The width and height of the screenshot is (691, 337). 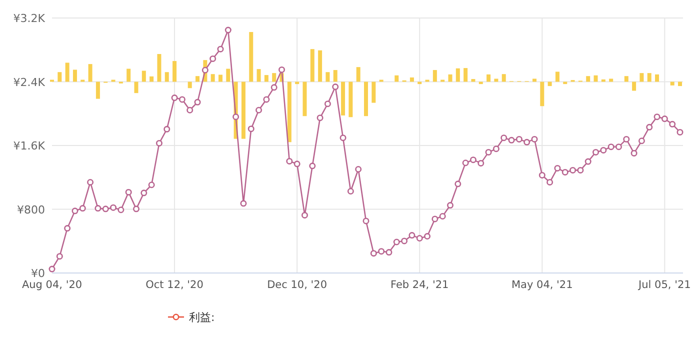 What do you see at coordinates (38, 273) in the screenshot?
I see `y-tick-label: ¥0` at bounding box center [38, 273].